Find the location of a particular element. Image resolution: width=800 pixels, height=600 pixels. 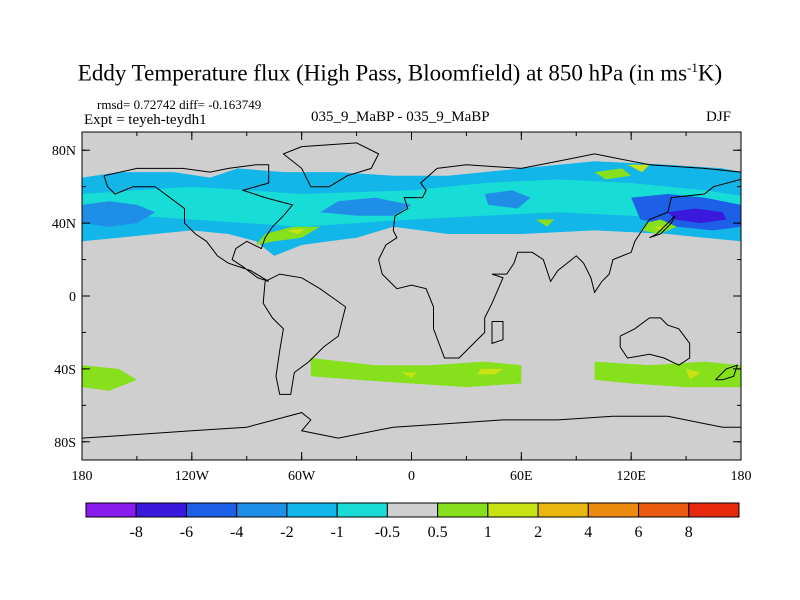

x-tick-label: 120W is located at coordinates (192, 476).